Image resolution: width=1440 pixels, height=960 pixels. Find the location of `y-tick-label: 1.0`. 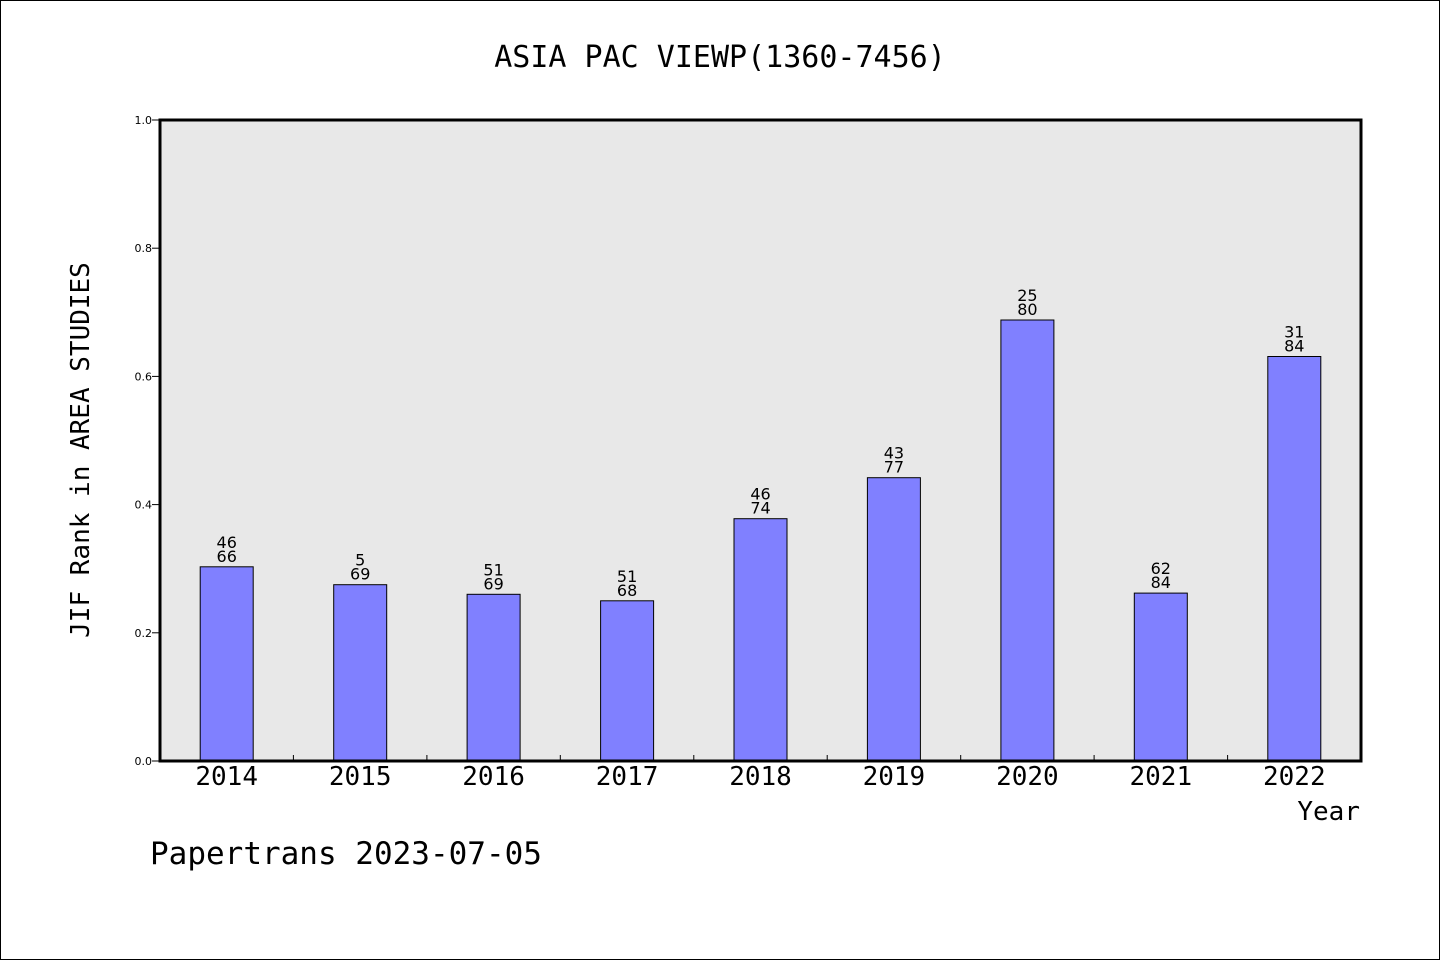

y-tick-label: 1.0 is located at coordinates (144, 120).